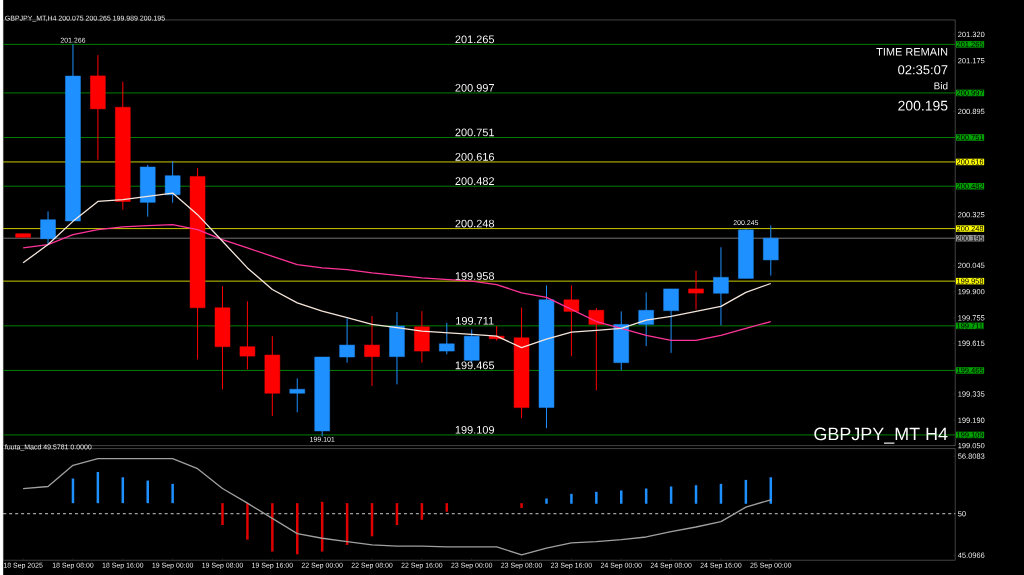  What do you see at coordinates (475, 320) in the screenshot?
I see `annotation: 199.711` at bounding box center [475, 320].